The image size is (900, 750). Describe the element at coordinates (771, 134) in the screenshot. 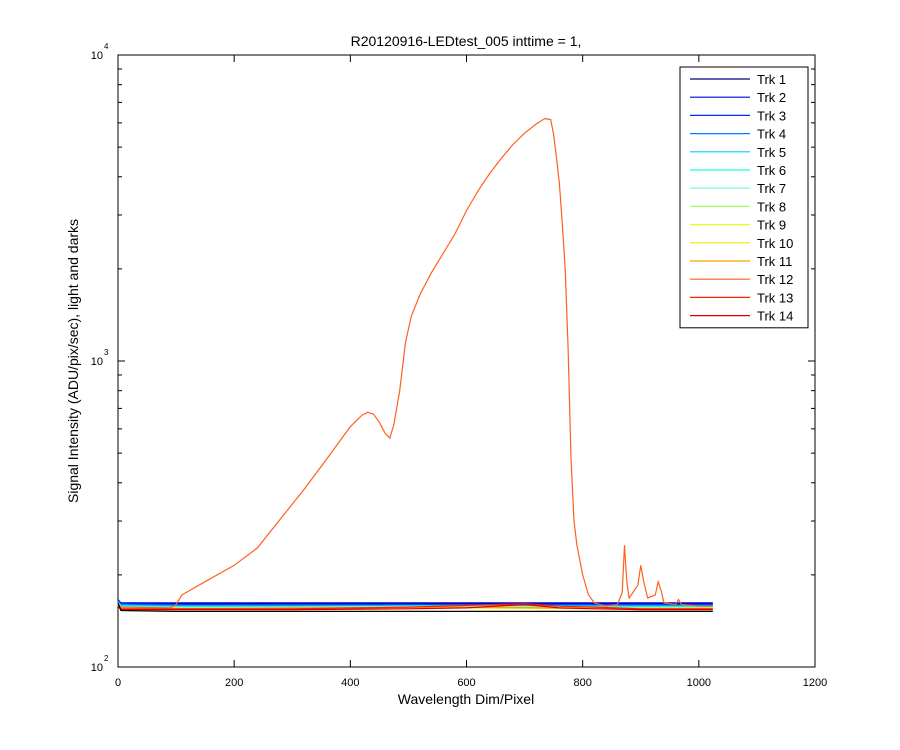

I see `legend-label: Trk 4` at that location.